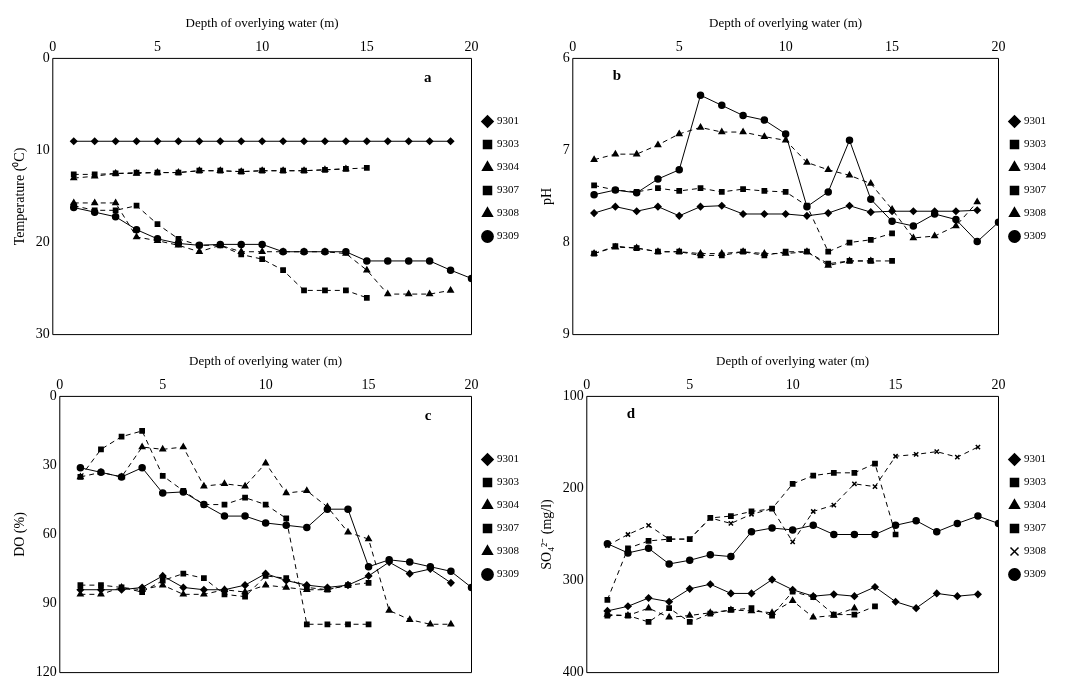  What do you see at coordinates (631, 412) in the screenshot?
I see `annotation: d` at bounding box center [631, 412].